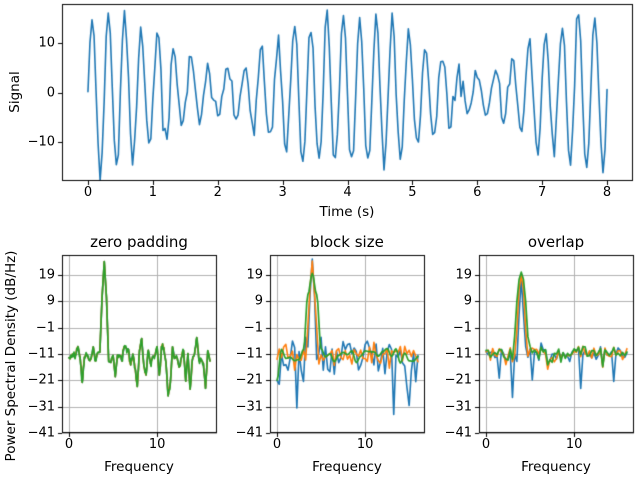 The height and width of the screenshot is (480, 640). Describe the element at coordinates (347, 212) in the screenshot. I see `time-x-axis-label: Time (s)` at that location.